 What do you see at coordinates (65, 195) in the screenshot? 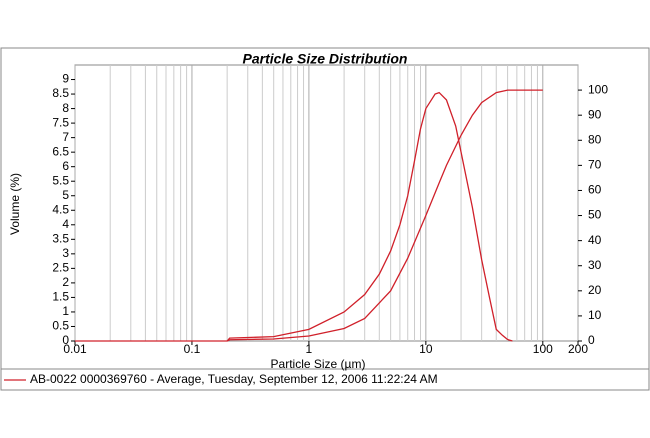
I see `y-tick-label: 5` at bounding box center [65, 195].